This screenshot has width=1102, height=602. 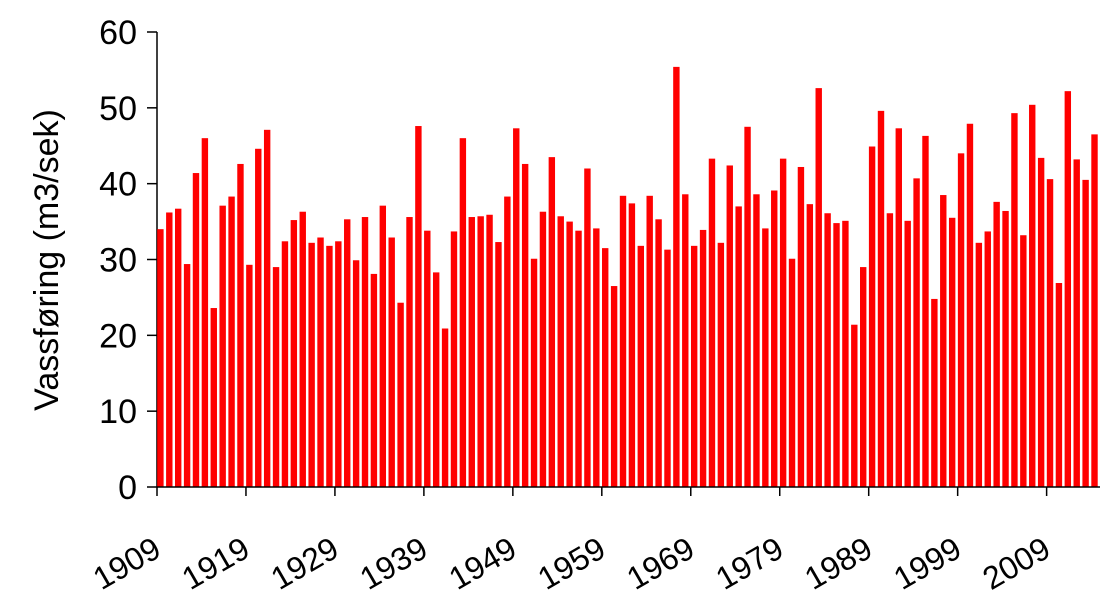 What do you see at coordinates (118, 33) in the screenshot?
I see `y-tick-label: 60` at bounding box center [118, 33].